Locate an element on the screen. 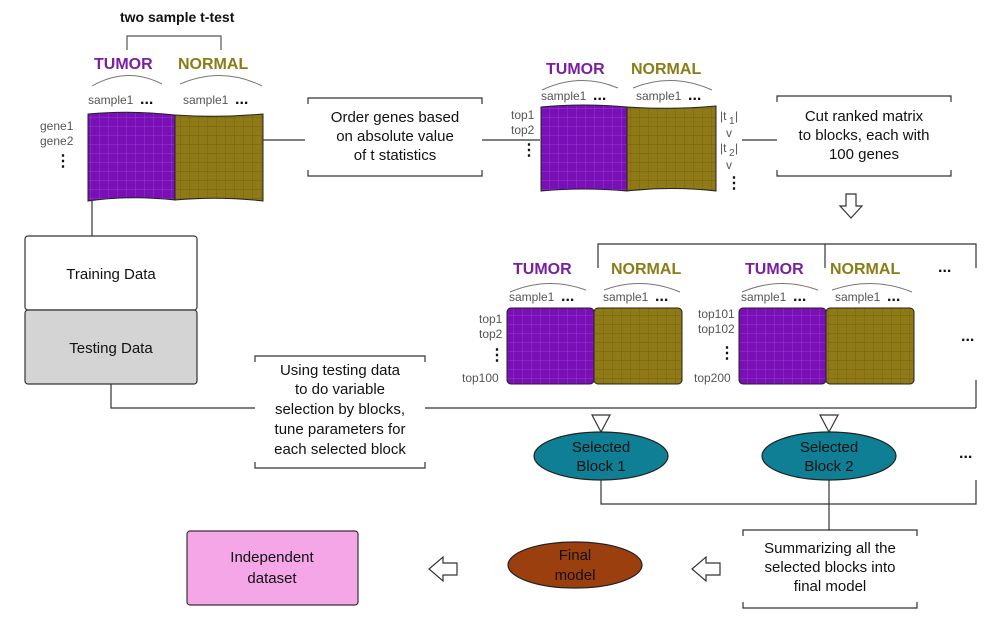 The width and height of the screenshot is (1008, 622). summarize-box is located at coordinates (830, 569).